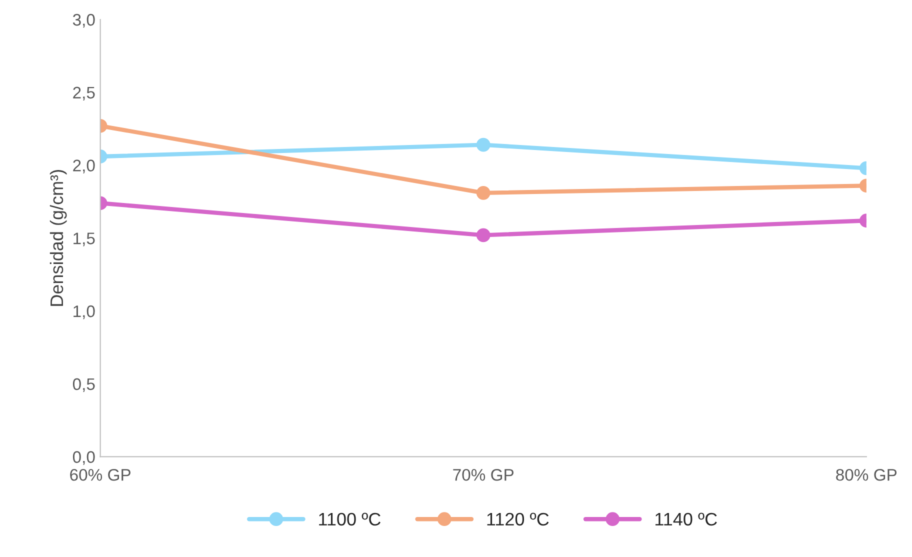  What do you see at coordinates (83, 458) in the screenshot?
I see `y-tick-label: 0,0` at bounding box center [83, 458].